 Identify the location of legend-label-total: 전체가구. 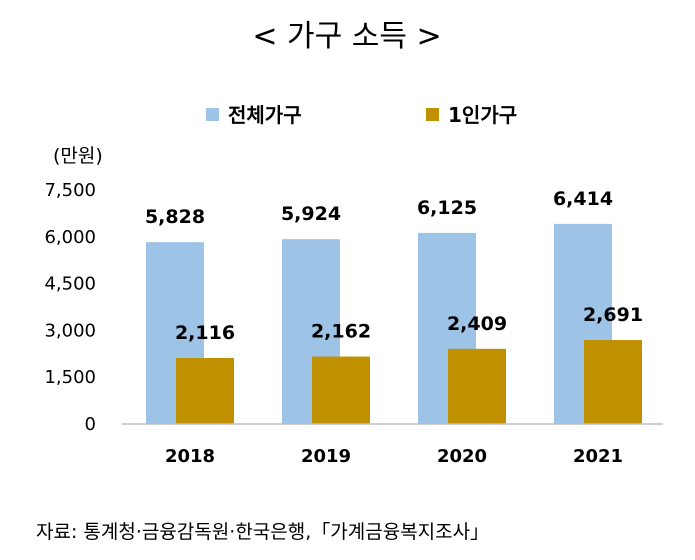
(265, 115).